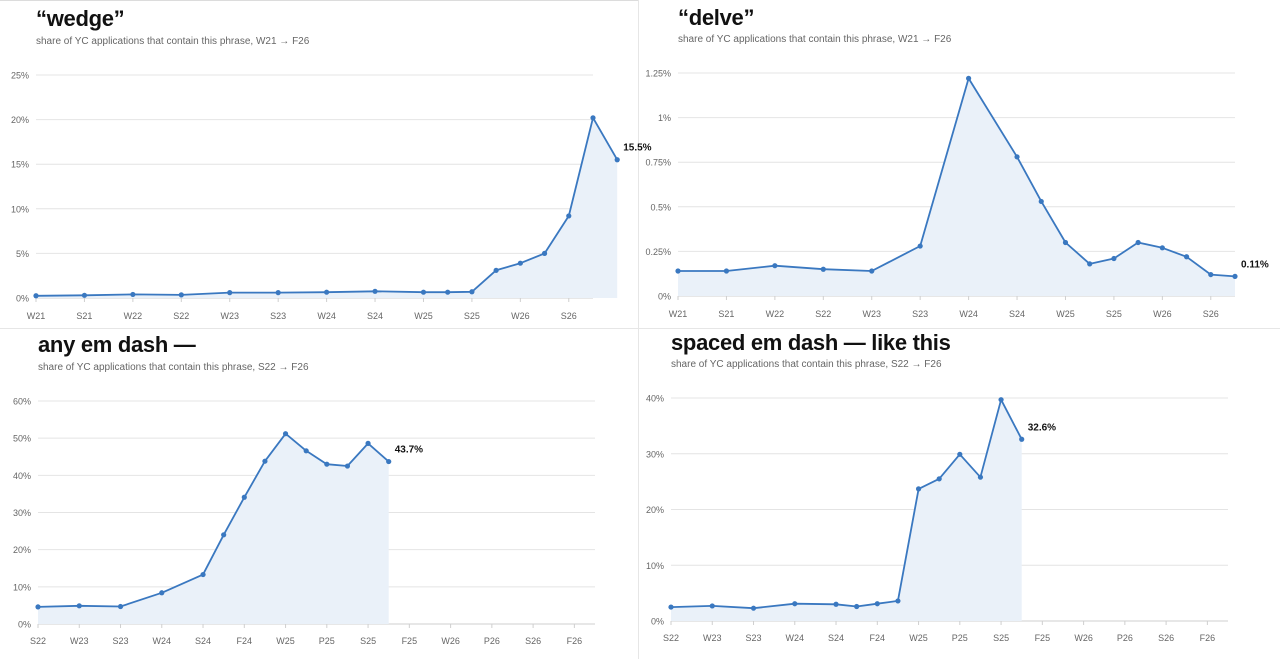  What do you see at coordinates (20, 76) in the screenshot?
I see `y-tick-label: 25%` at bounding box center [20, 76].